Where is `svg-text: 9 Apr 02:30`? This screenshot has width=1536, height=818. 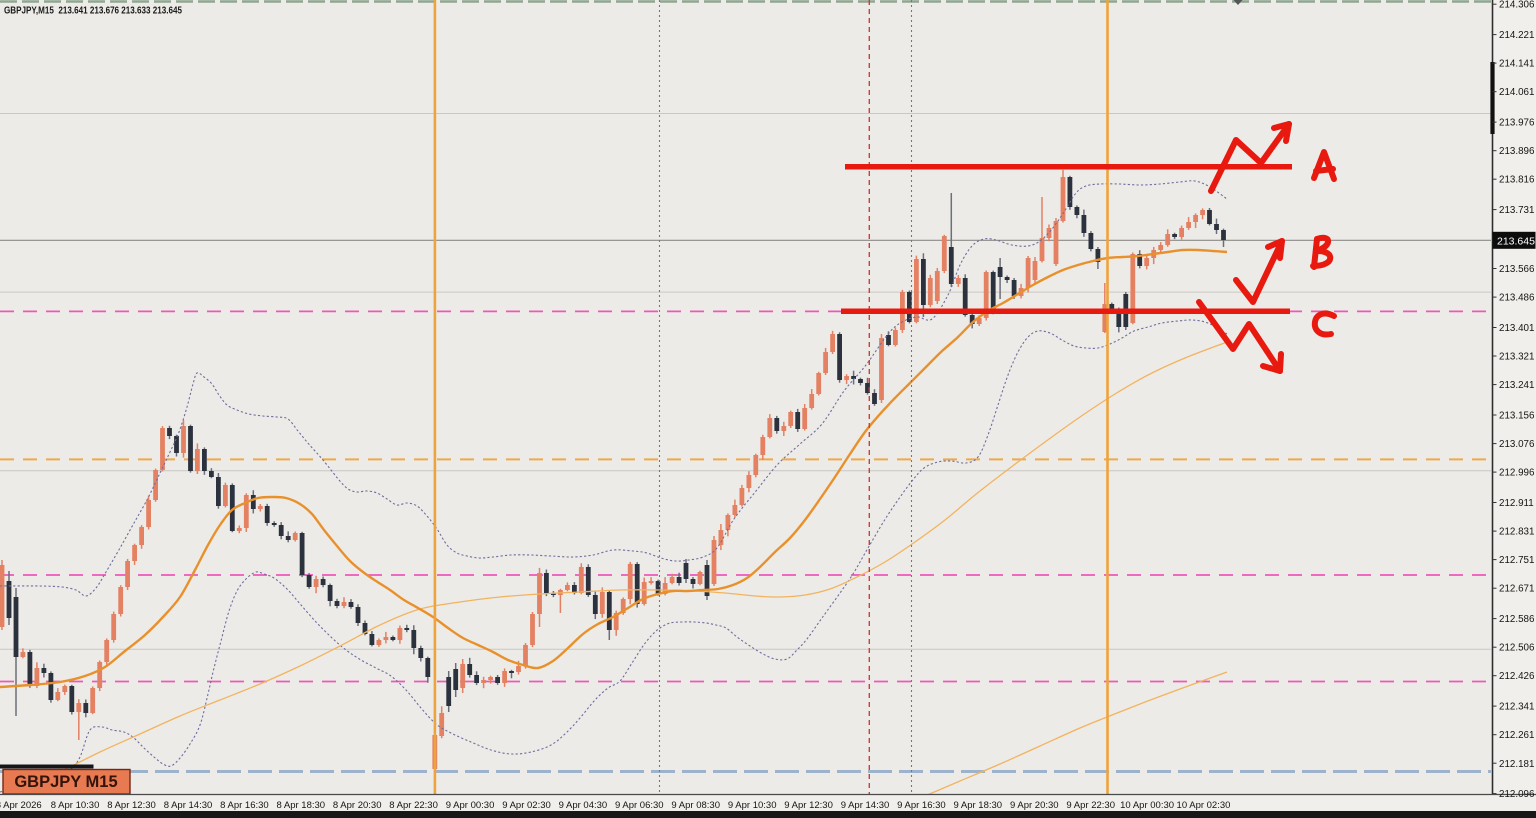 svg-text: 9 Apr 02:30 is located at coordinates (526, 805).